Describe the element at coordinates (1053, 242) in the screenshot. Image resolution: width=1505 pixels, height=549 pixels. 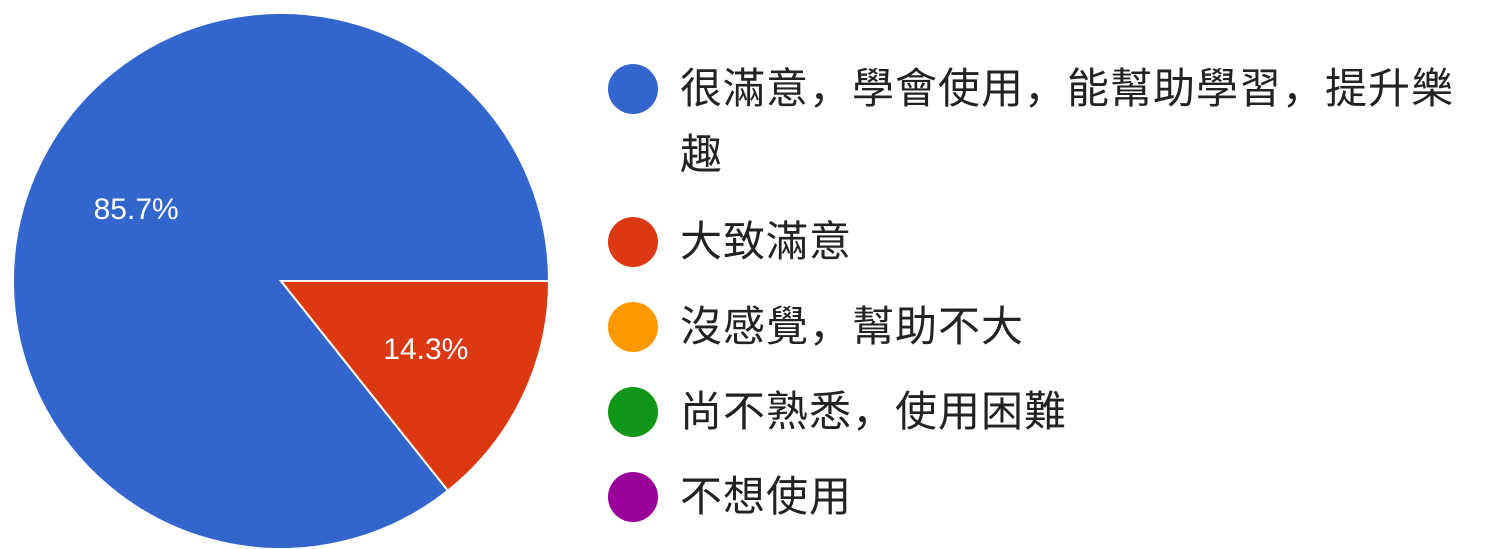
I see `legend-item-mostly-satisfied: 大致滿意` at that location.